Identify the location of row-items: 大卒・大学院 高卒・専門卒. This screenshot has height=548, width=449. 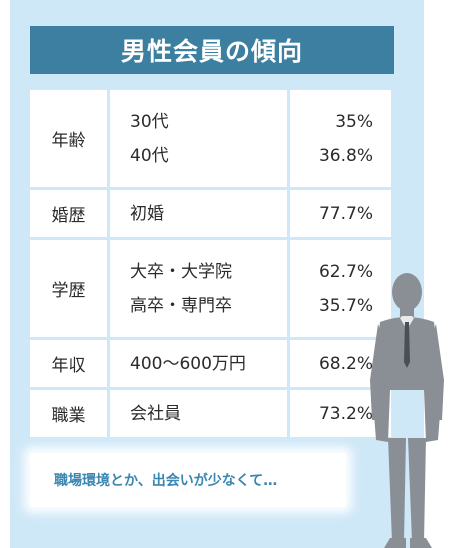
(198, 288).